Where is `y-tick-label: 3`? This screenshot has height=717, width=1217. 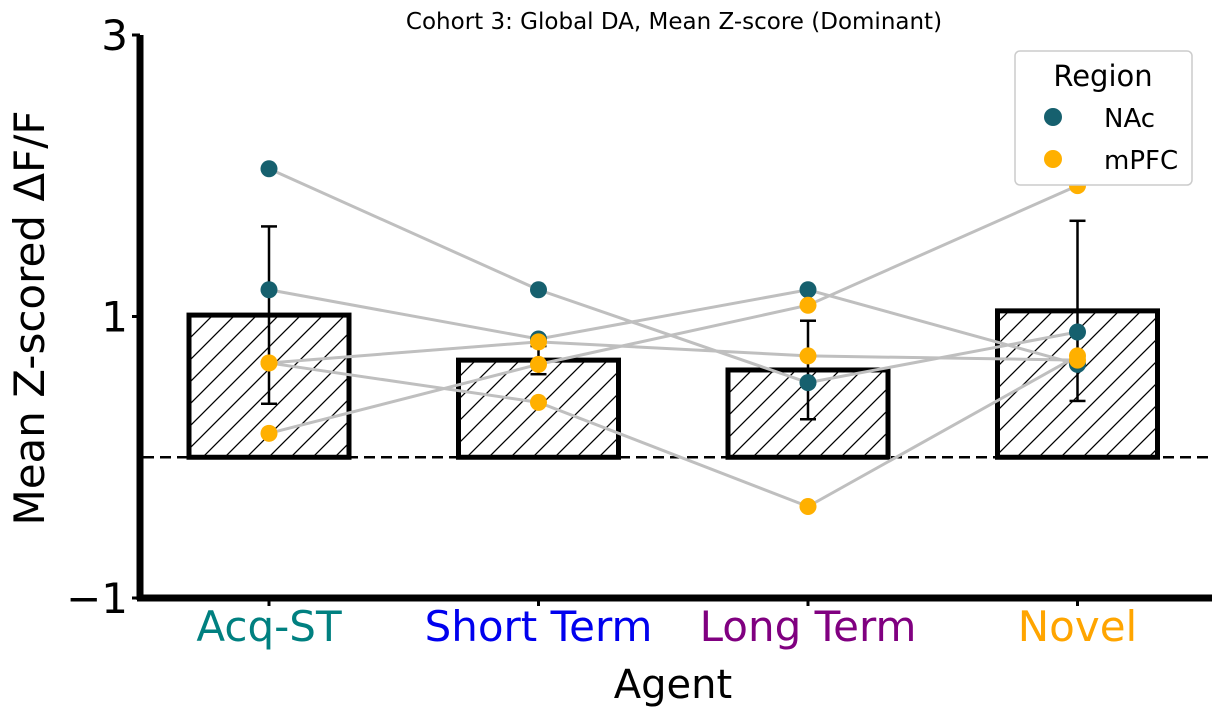 y-tick-label: 3 is located at coordinates (114, 35).